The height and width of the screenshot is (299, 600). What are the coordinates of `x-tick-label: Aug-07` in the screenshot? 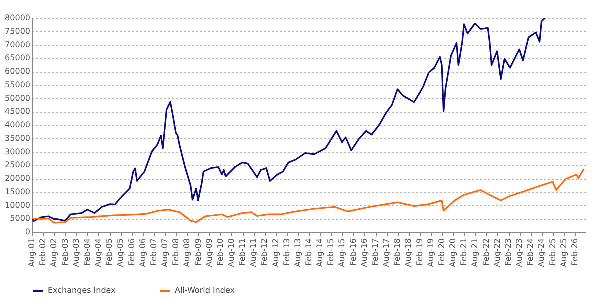 It's located at (165, 253).